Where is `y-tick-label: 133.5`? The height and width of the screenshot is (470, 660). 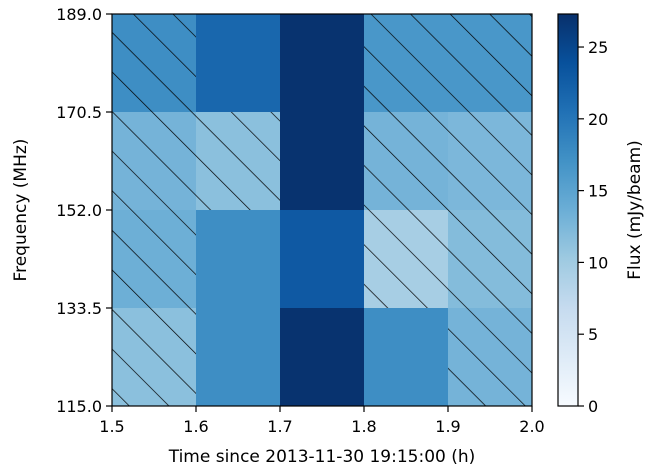 y-tick-label: 133.5 is located at coordinates (79, 308).